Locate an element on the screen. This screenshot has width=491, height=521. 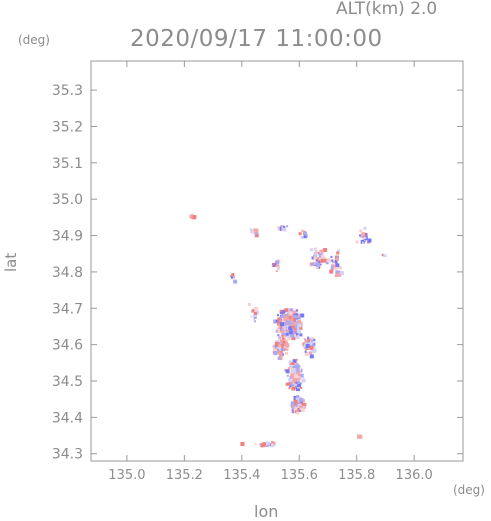
y-tick-label: 34.4 is located at coordinates (67, 418).